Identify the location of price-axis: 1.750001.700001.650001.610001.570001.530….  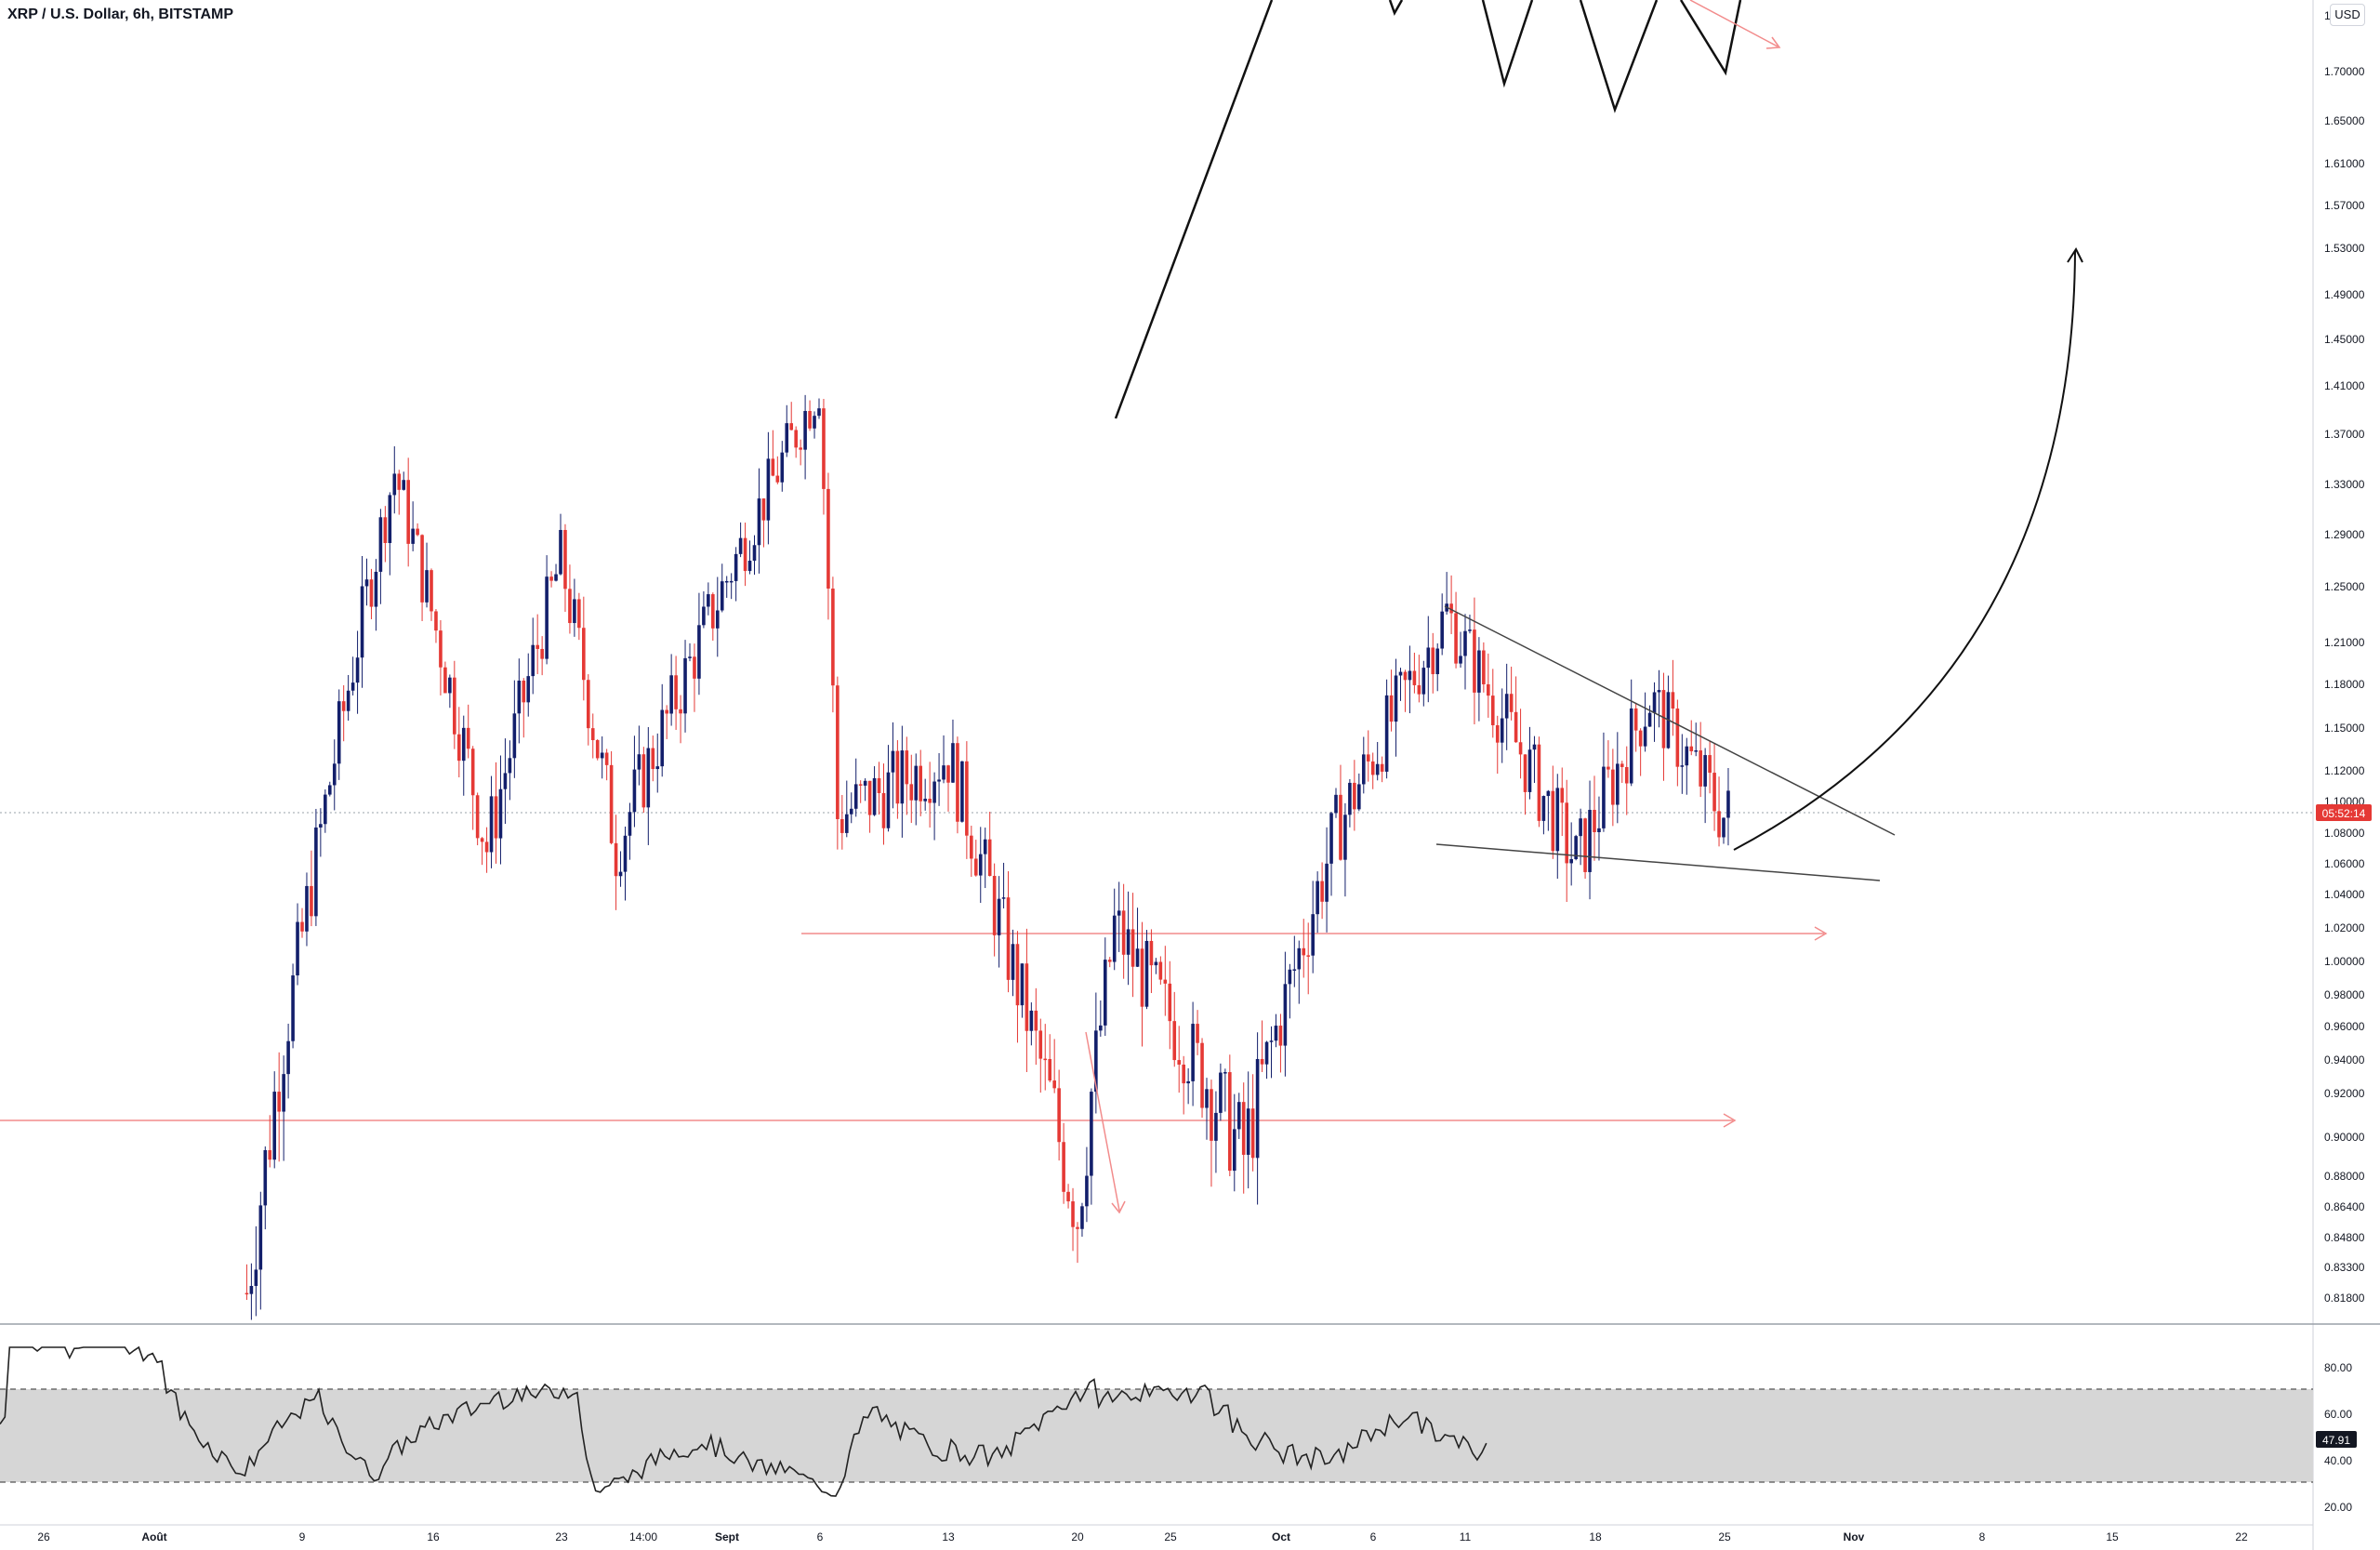
(2344, 657).